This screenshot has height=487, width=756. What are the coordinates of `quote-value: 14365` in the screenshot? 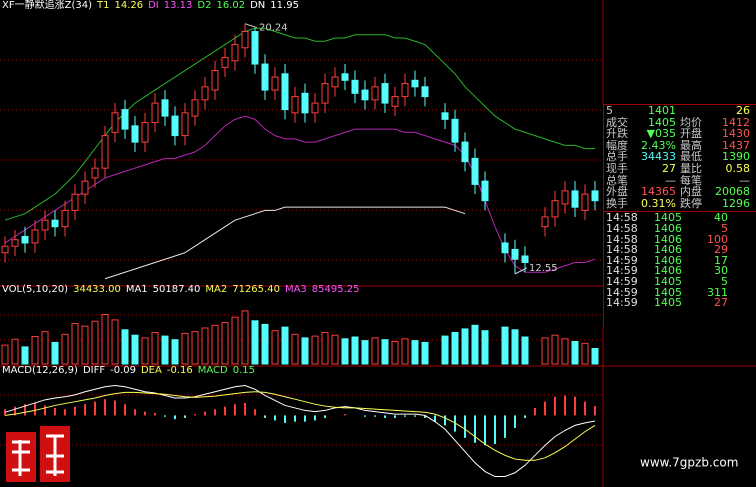 It's located at (658, 192).